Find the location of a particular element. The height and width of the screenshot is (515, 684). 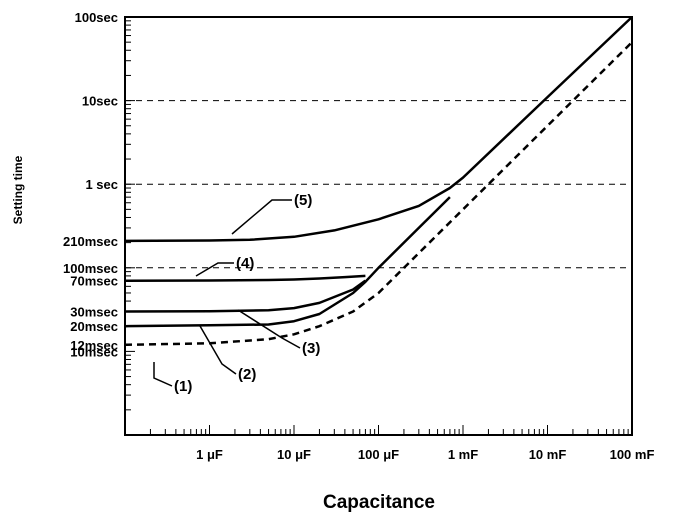

y-axis-title: Setting time is located at coordinates (18, 189).